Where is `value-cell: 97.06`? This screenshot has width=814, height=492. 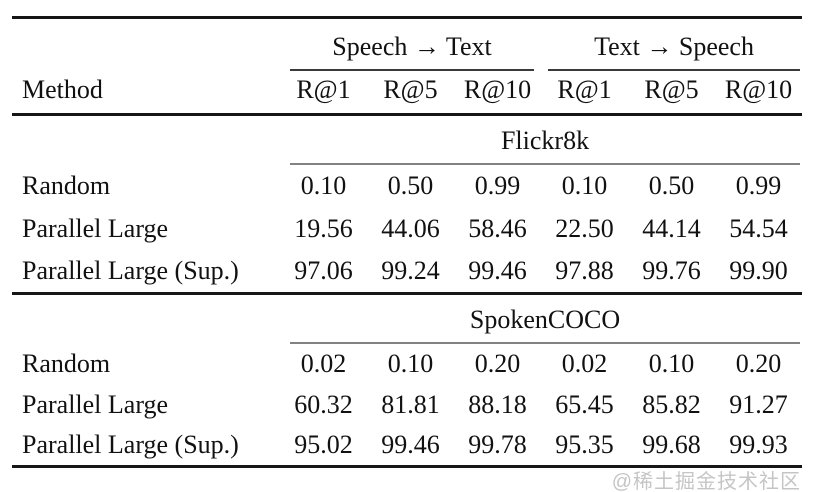 value-cell: 97.06 is located at coordinates (323, 270).